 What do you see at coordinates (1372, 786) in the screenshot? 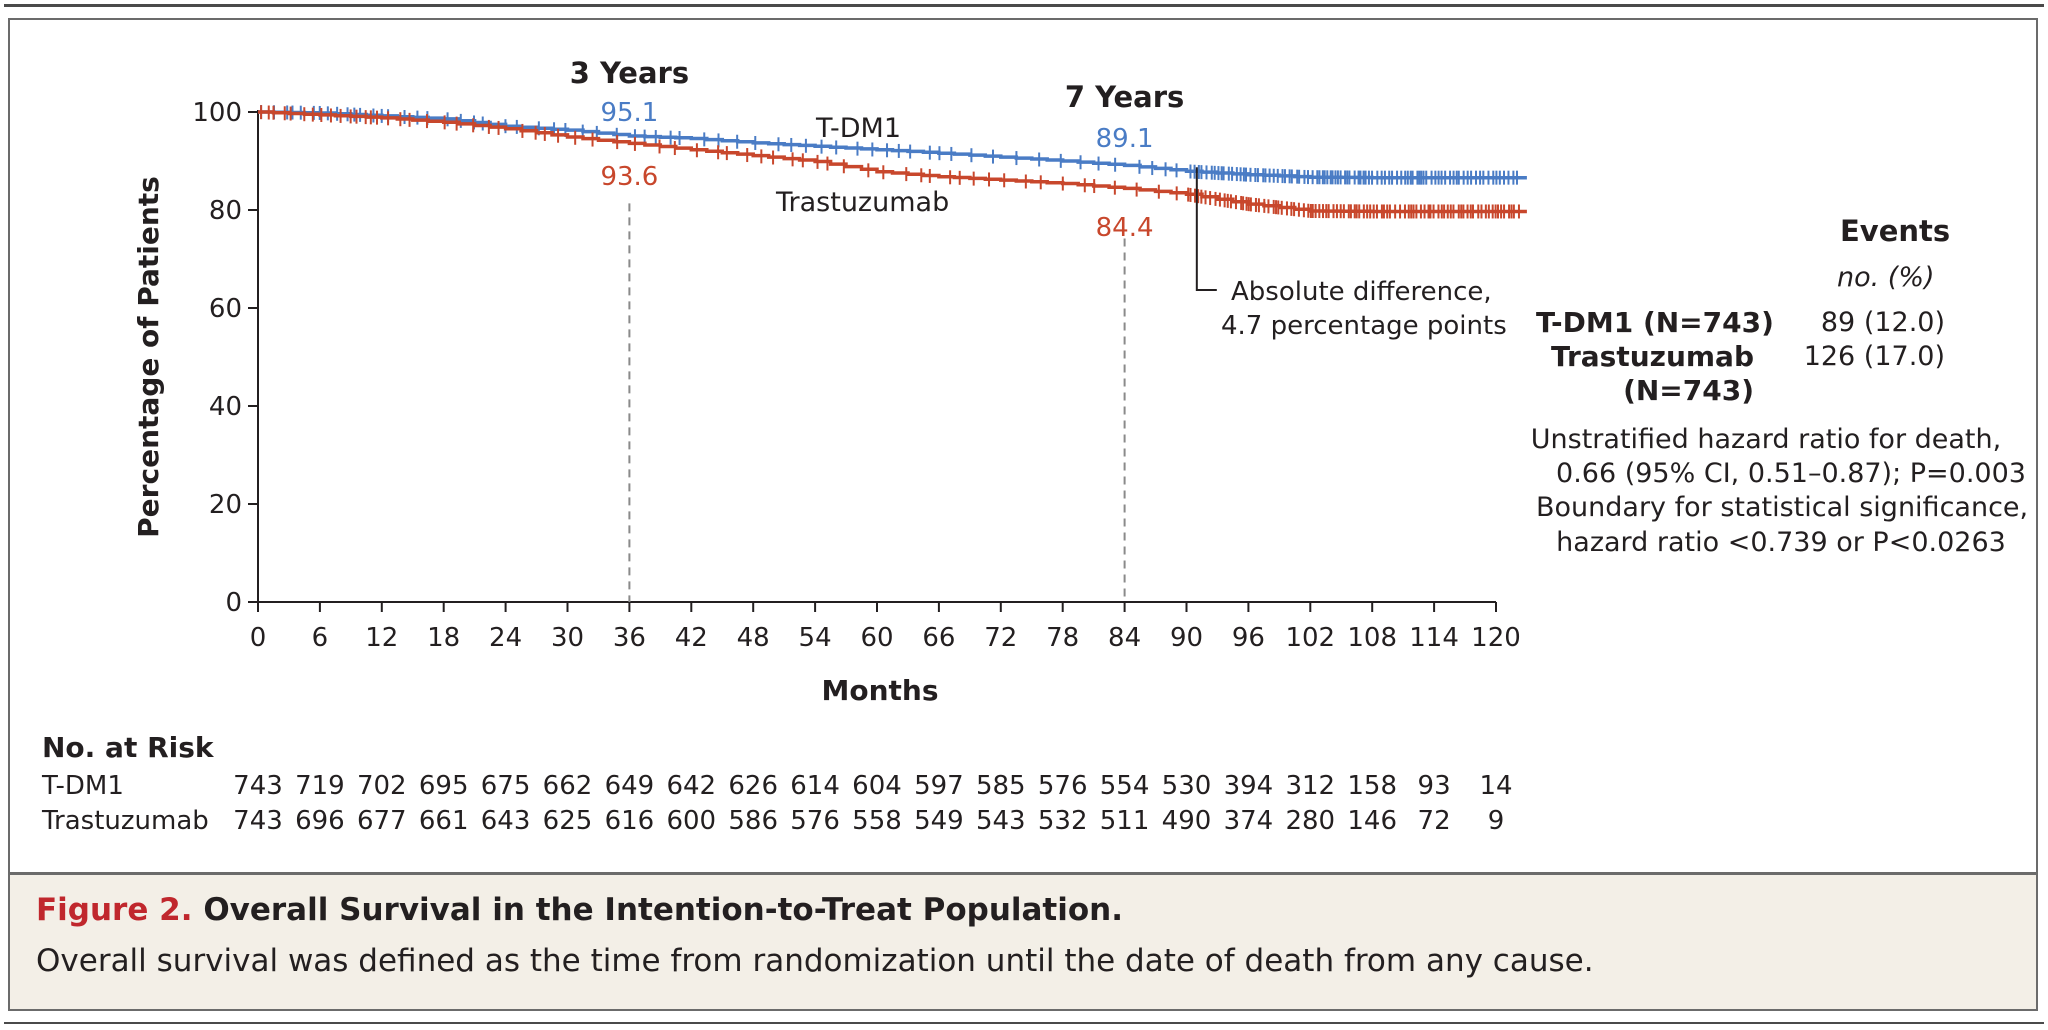
I see `risk-cell: 158` at bounding box center [1372, 786].